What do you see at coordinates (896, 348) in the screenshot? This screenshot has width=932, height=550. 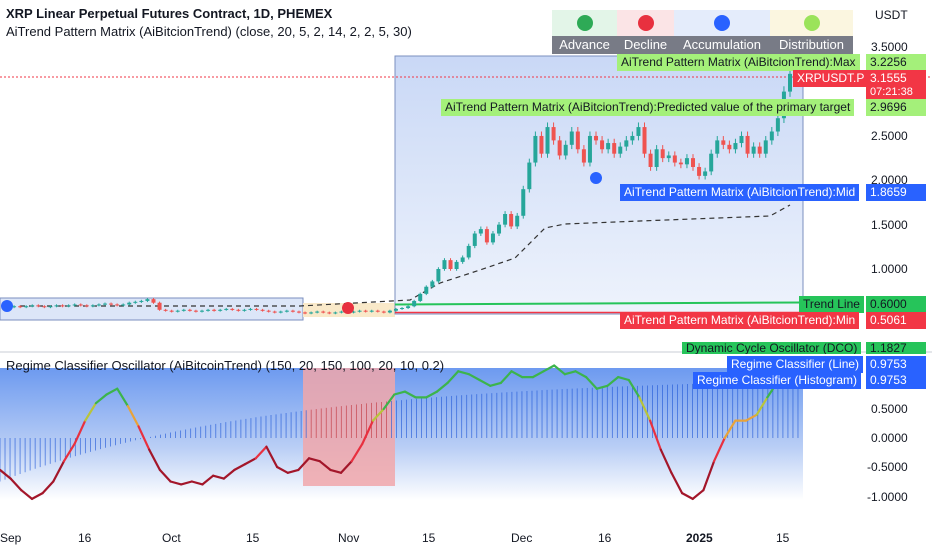 I see `dco-value: 1.1827` at bounding box center [896, 348].